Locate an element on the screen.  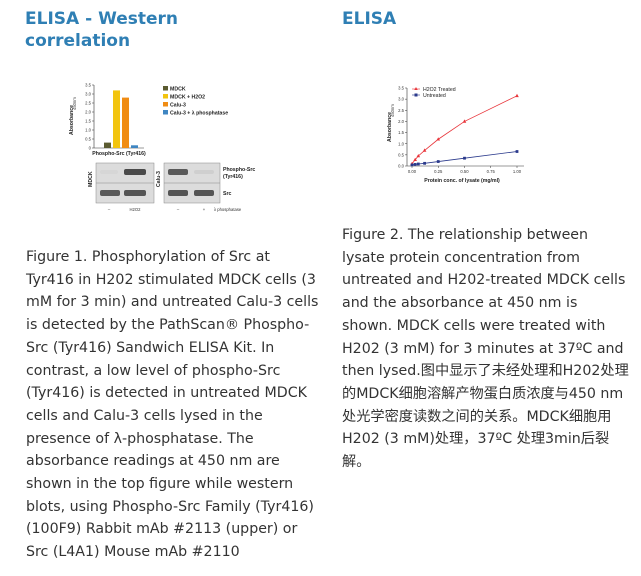
line-y-tick-label: 2.5 is located at coordinates (401, 110).